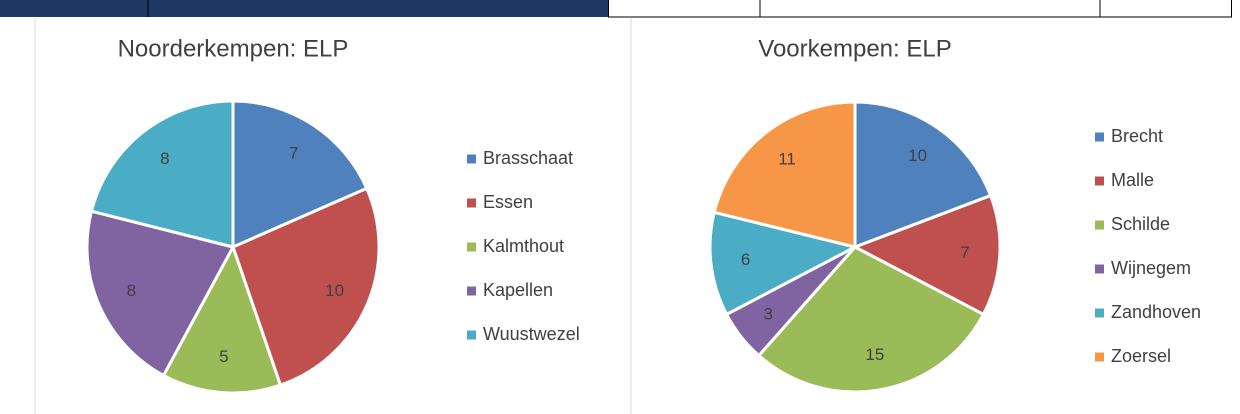 The image size is (1240, 414). What do you see at coordinates (787, 159) in the screenshot?
I see `data-label: 11` at bounding box center [787, 159].